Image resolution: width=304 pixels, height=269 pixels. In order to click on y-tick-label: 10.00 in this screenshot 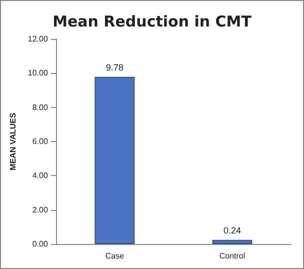, I will do `click(38, 73)`.